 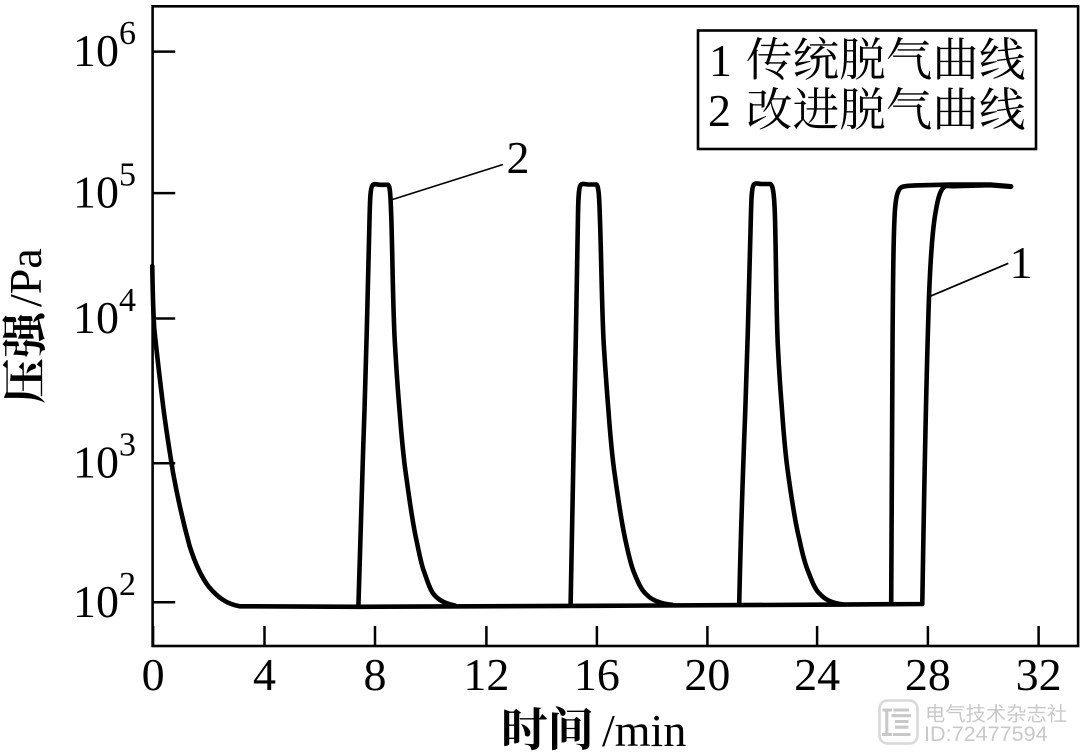 What do you see at coordinates (707, 674) in the screenshot?
I see `svg-text: 20` at bounding box center [707, 674].